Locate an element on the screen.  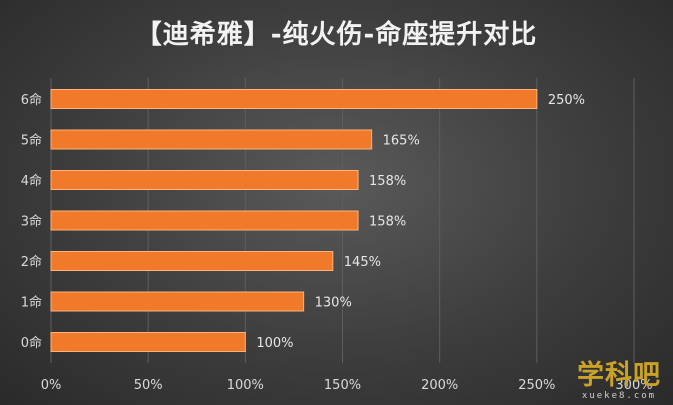
x-tick-label: 200% is located at coordinates (439, 385).